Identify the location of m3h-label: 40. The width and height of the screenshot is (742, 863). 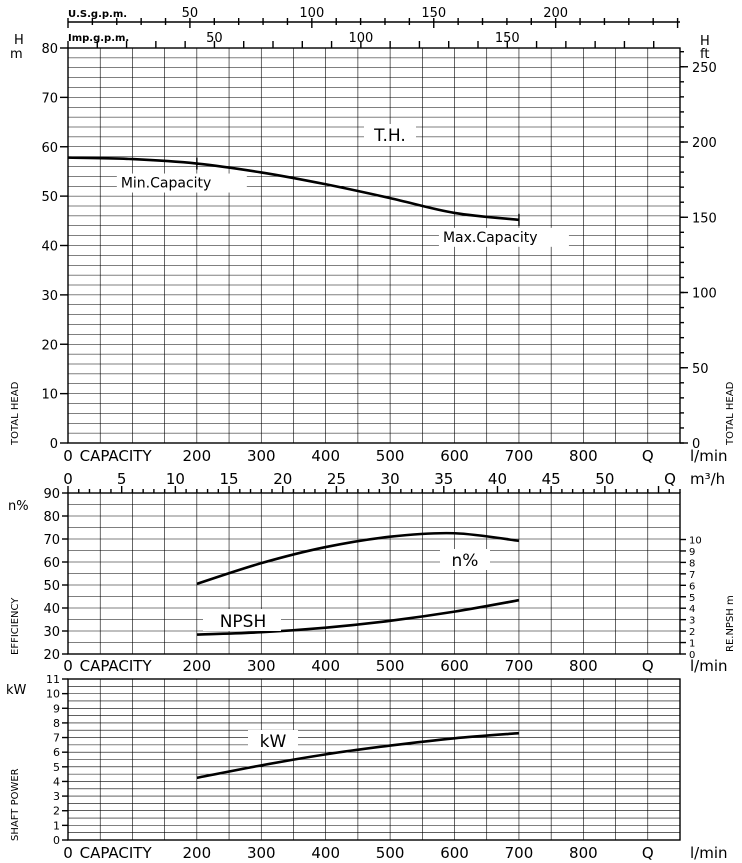
(497, 479).